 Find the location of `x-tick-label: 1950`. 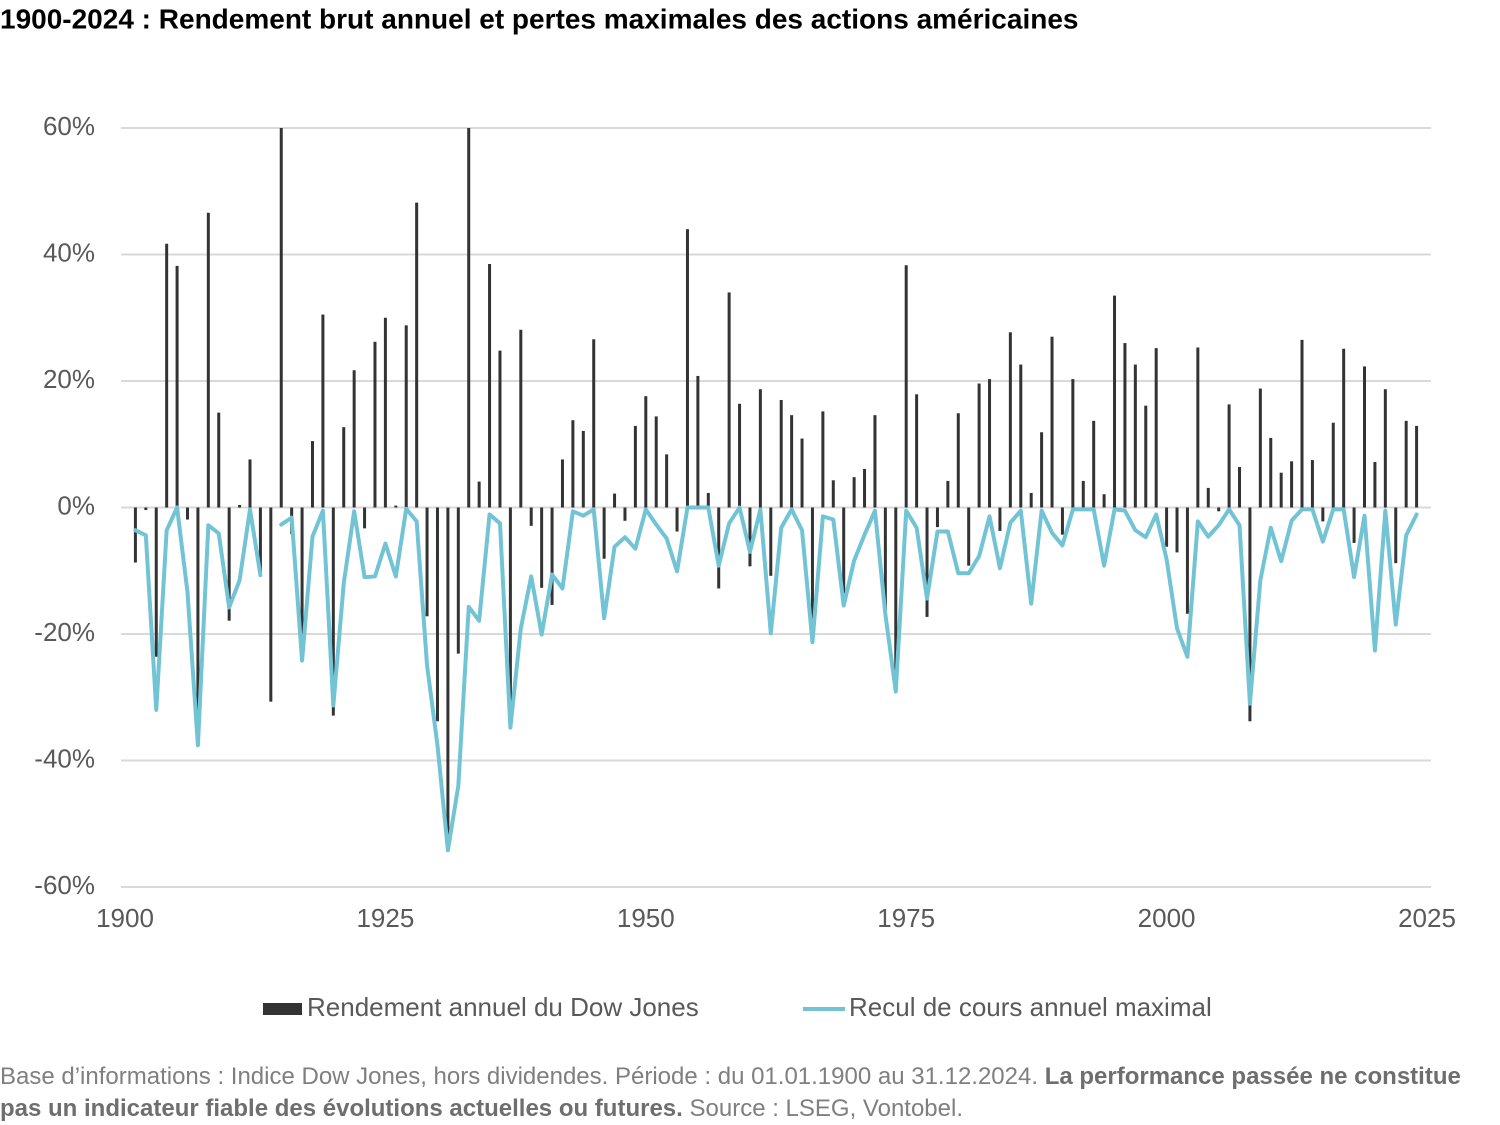

x-tick-label: 1950 is located at coordinates (646, 918).